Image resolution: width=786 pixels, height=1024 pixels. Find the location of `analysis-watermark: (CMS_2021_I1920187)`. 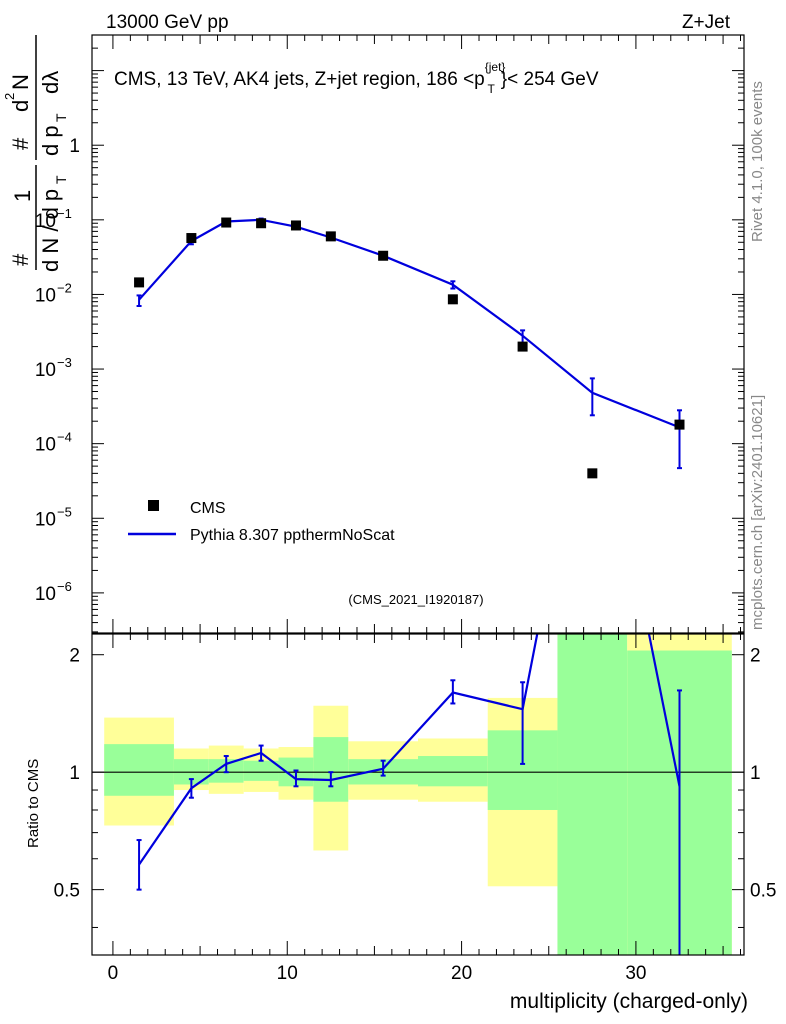

analysis-watermark: (CMS_2021_I1920187) is located at coordinates (415, 599).